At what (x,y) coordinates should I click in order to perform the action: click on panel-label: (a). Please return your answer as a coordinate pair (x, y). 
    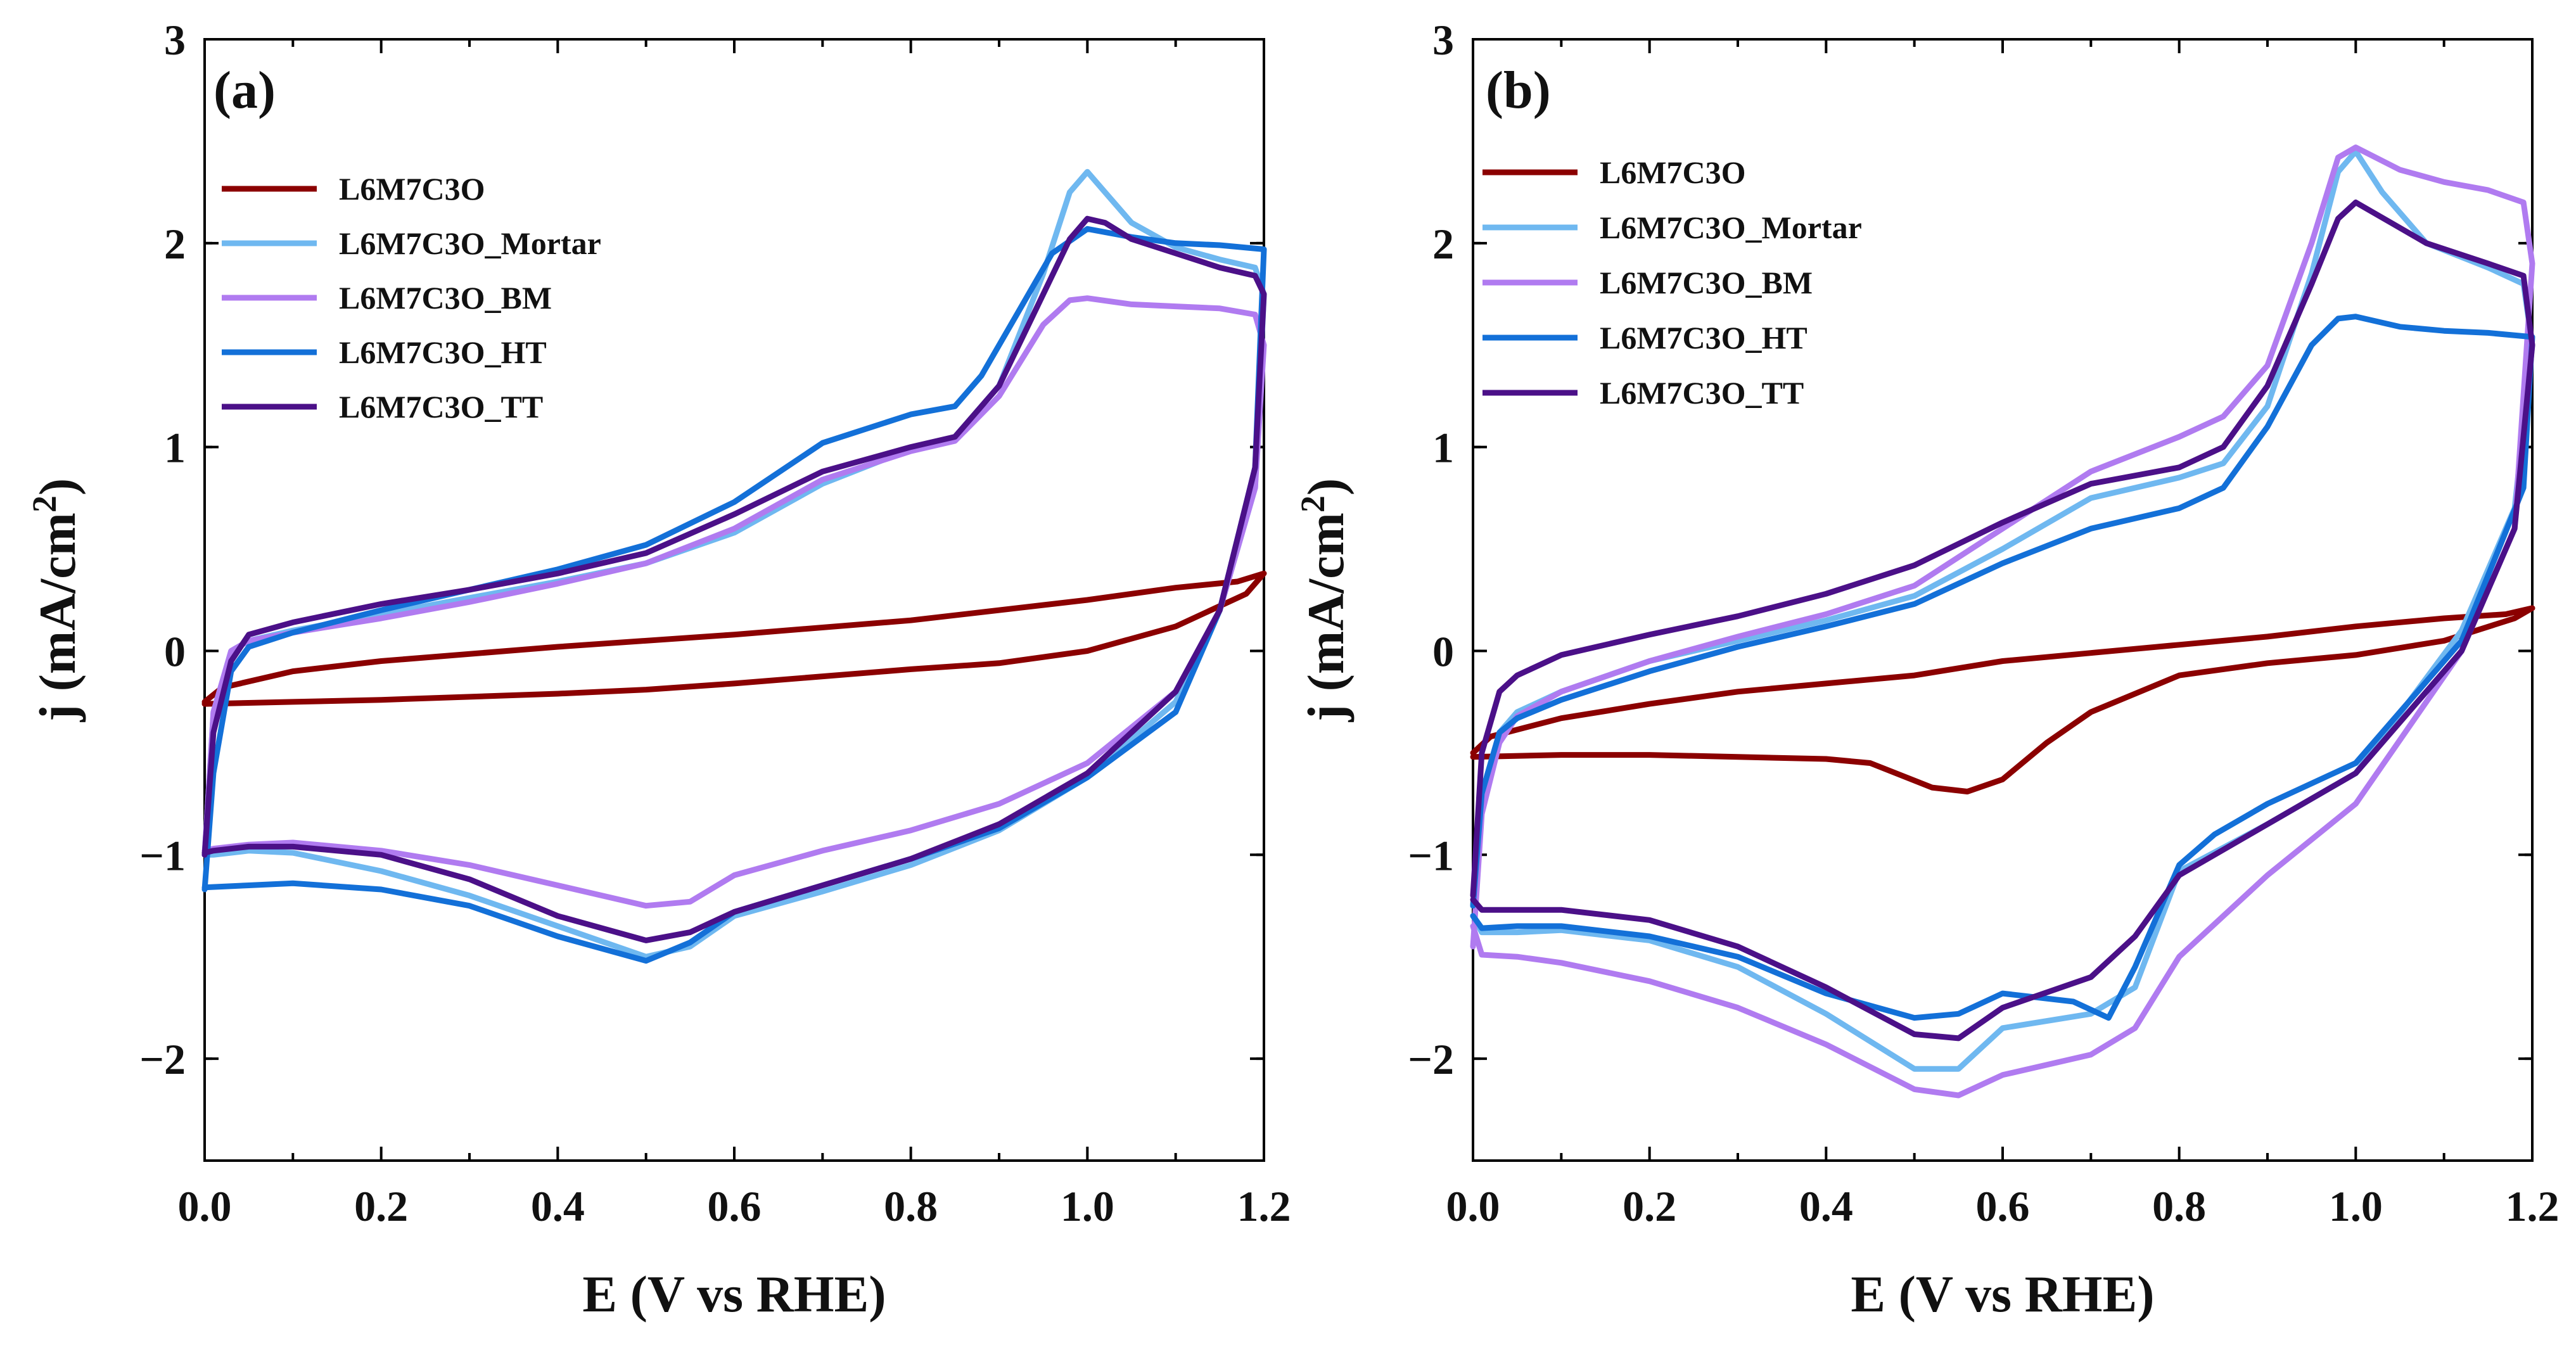
    Looking at the image, I should click on (245, 90).